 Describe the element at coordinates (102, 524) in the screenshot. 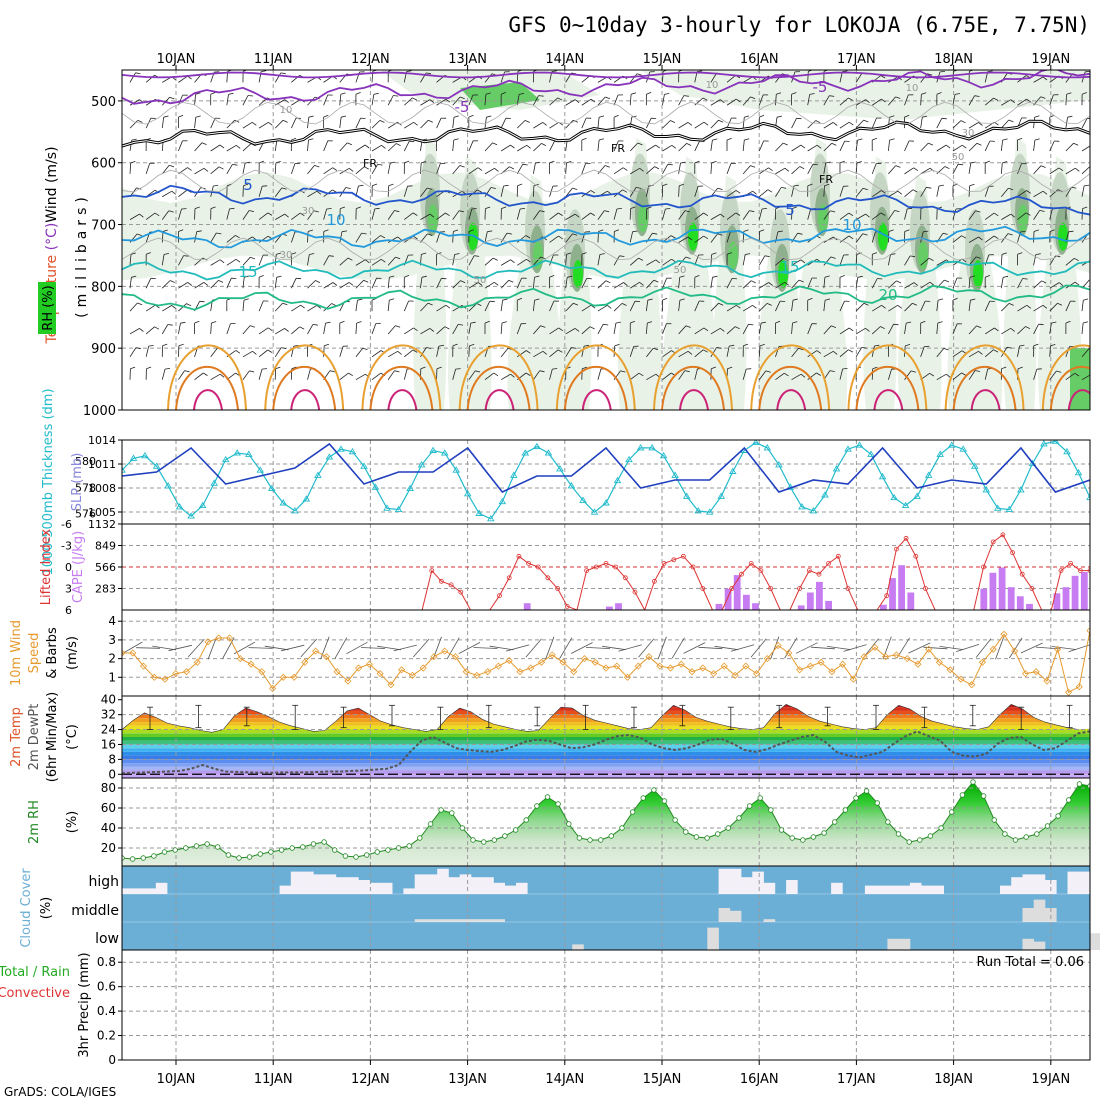

I see `cape-tick-label: 1132` at that location.